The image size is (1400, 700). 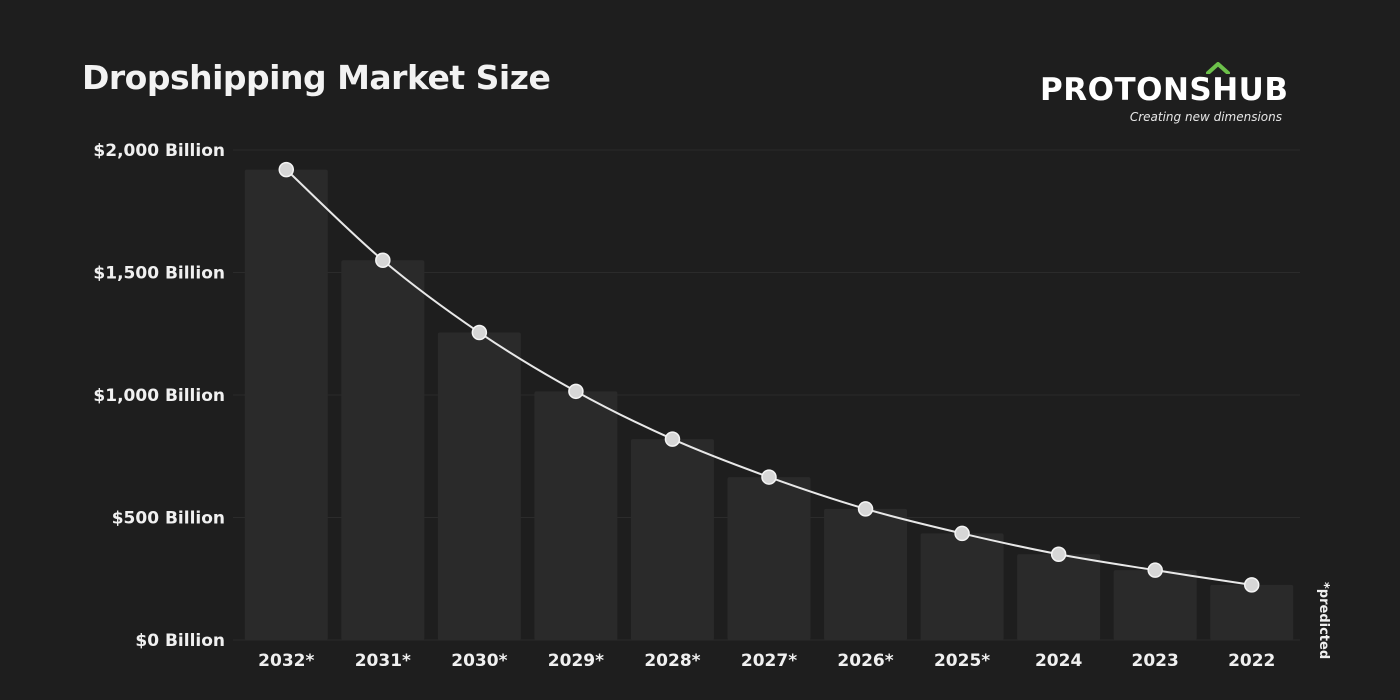 I want to click on x-tick-label-2031-predicted: 2031*, so click(x=383, y=661).